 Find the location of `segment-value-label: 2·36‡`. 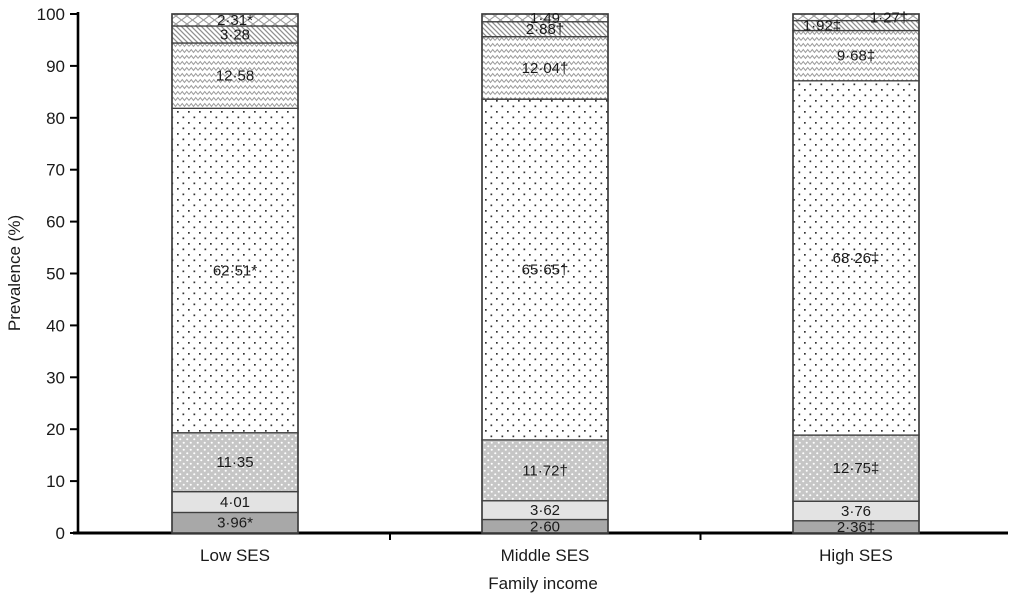

segment-value-label: 2·36‡ is located at coordinates (856, 527).